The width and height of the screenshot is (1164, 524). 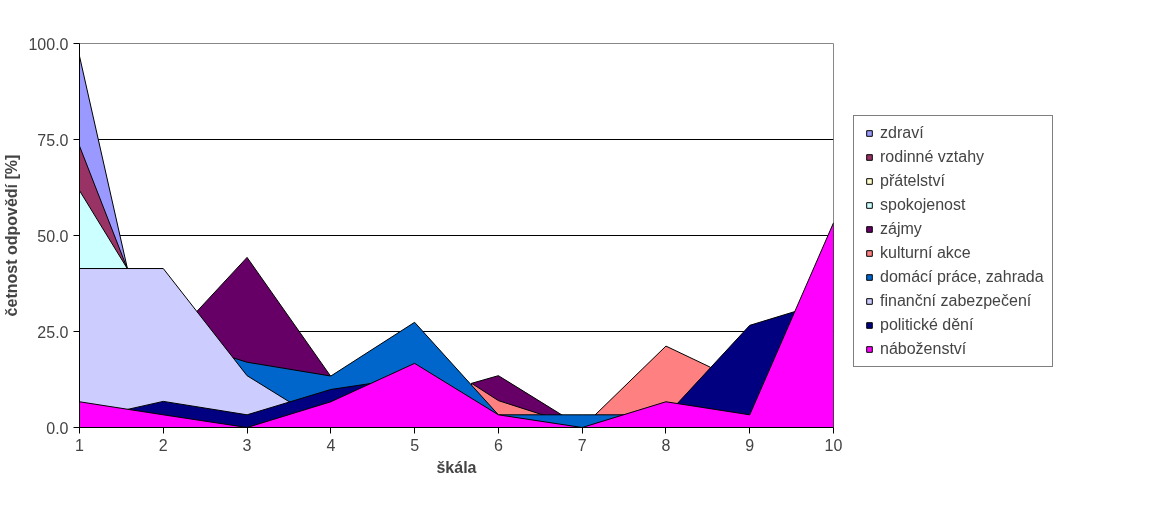 What do you see at coordinates (48, 44) in the screenshot?
I see `y-tick-label: 100.0` at bounding box center [48, 44].